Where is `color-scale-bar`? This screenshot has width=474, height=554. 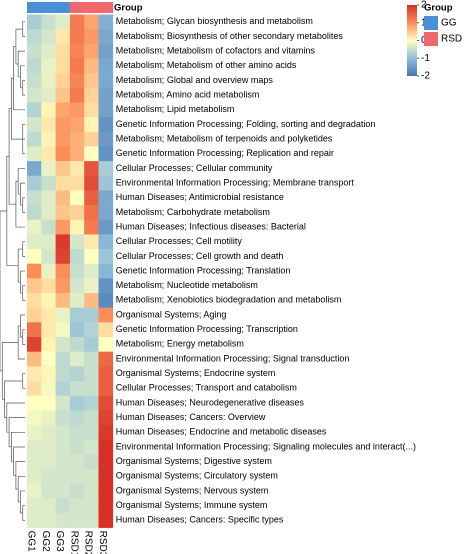 color-scale-bar is located at coordinates (412, 40).